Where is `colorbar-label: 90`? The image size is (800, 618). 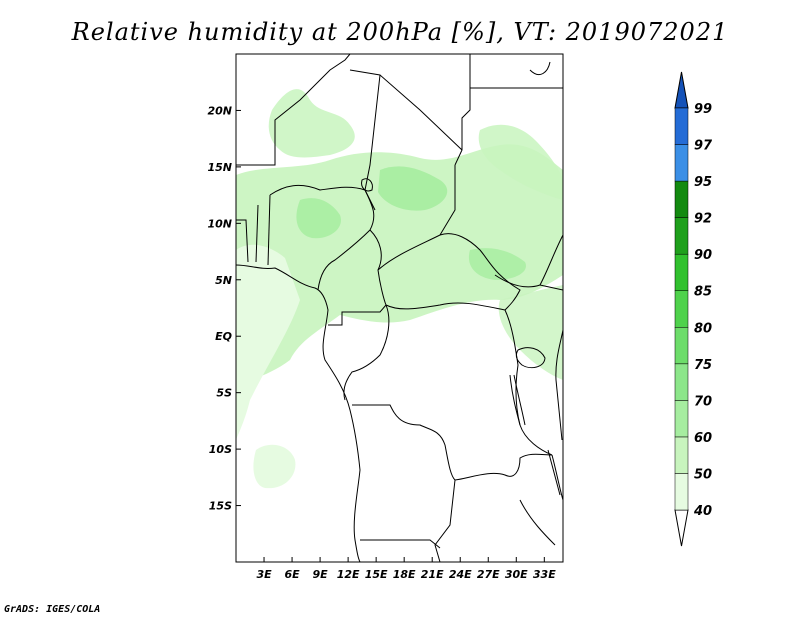
colorbar-label: 90 is located at coordinates (703, 255).